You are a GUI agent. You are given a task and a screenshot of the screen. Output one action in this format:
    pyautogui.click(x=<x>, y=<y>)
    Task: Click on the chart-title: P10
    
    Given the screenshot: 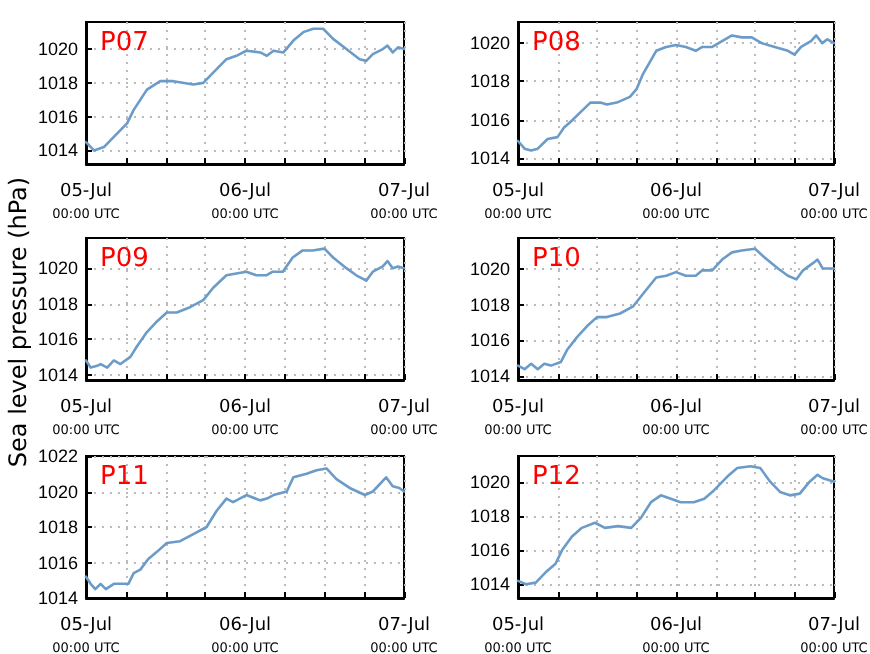 What is the action you would take?
    pyautogui.click(x=556, y=259)
    